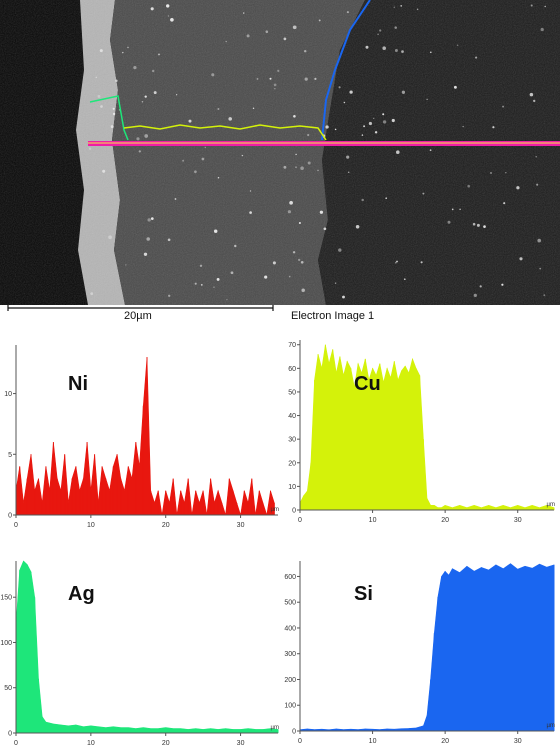 The height and width of the screenshot is (755, 560). I want to click on y-tick-label: 60, so click(292, 369).